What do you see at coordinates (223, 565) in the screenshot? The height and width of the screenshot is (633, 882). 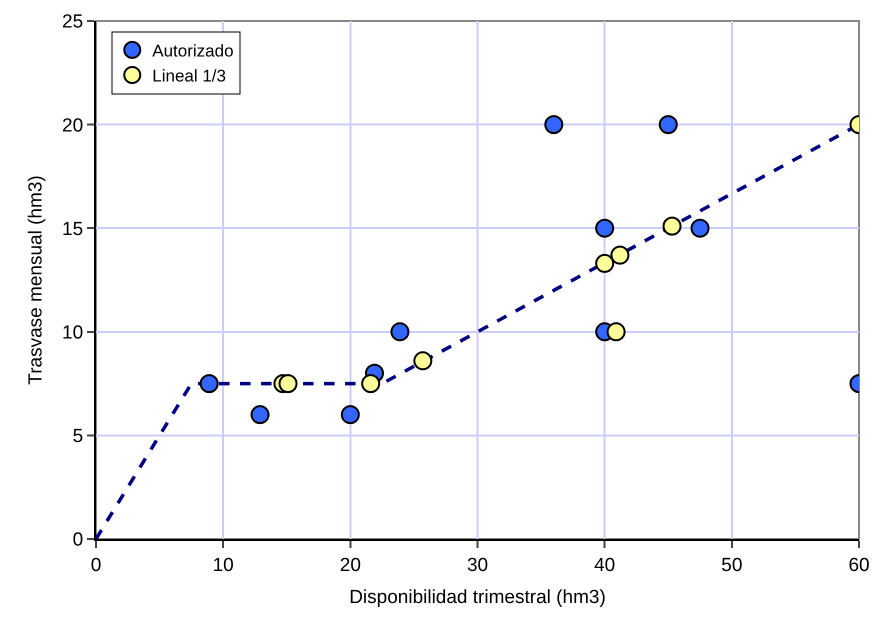 I see `x-tick-label: 10` at bounding box center [223, 565].